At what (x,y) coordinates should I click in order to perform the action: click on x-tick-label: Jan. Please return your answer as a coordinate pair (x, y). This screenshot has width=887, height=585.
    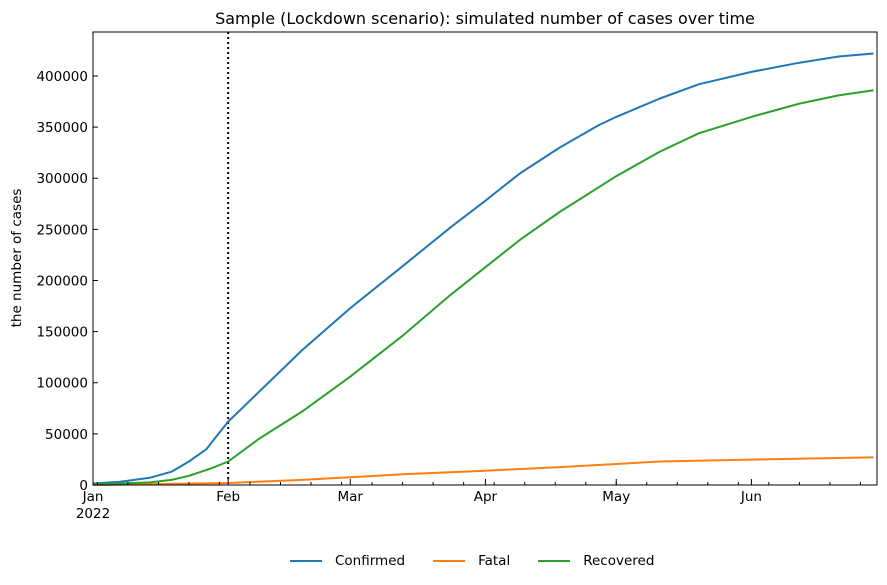
    Looking at the image, I should click on (93, 497).